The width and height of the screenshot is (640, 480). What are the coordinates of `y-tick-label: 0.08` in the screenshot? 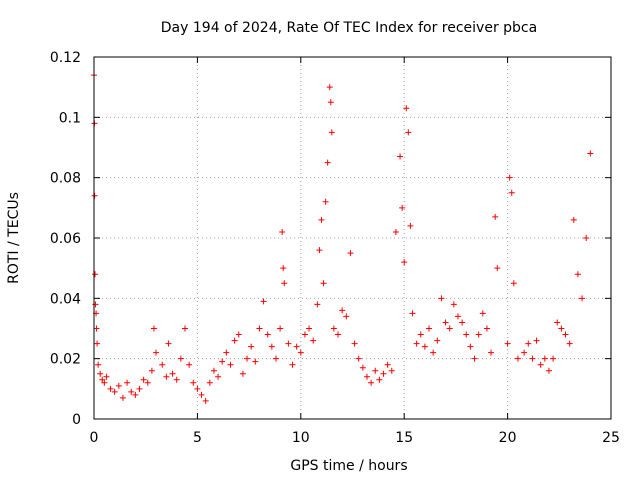 It's located at (65, 179).